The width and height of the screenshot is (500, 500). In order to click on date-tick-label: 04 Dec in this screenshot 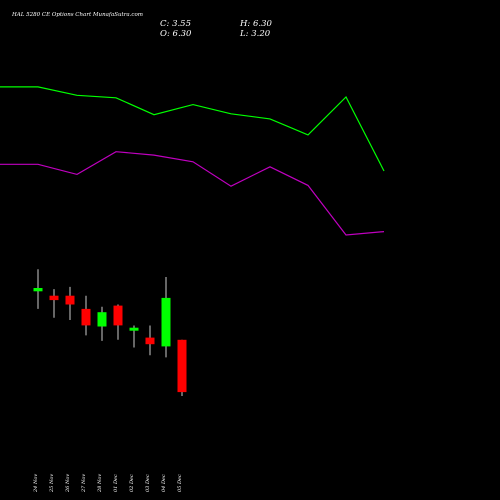, I will do `click(164, 483)`.